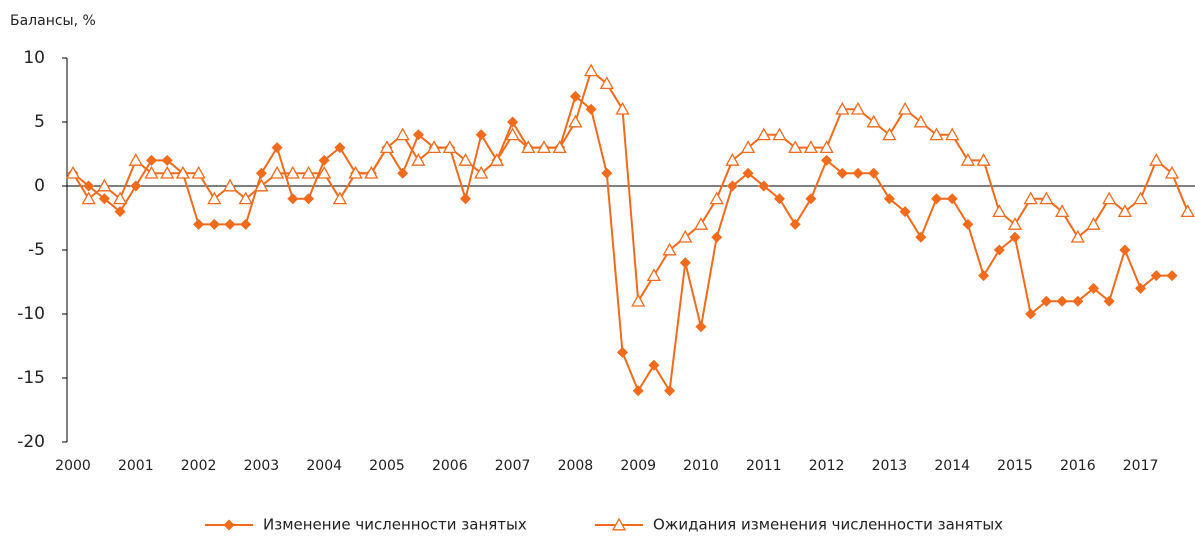 This screenshot has width=1195, height=540. What do you see at coordinates (450, 466) in the screenshot?
I see `x-tick-label: 2006` at bounding box center [450, 466].